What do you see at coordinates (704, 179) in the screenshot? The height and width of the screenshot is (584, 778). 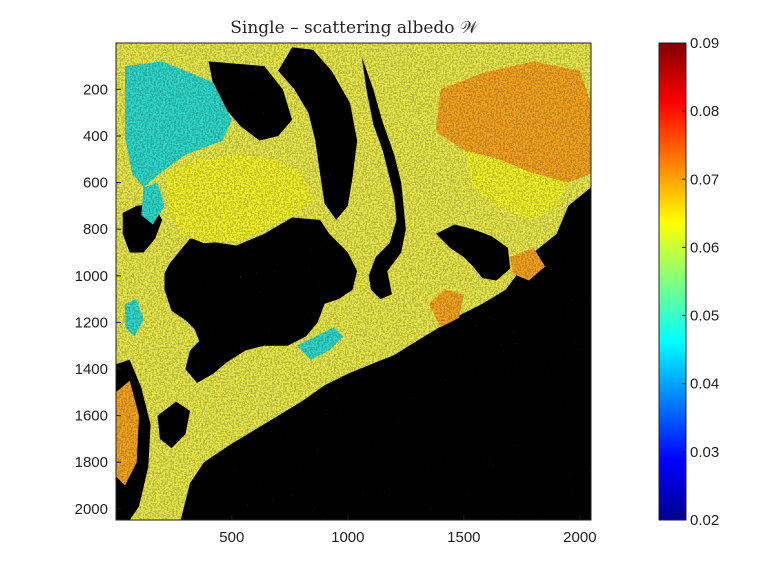 I see `colorbar-tick-label: 0.07` at bounding box center [704, 179].